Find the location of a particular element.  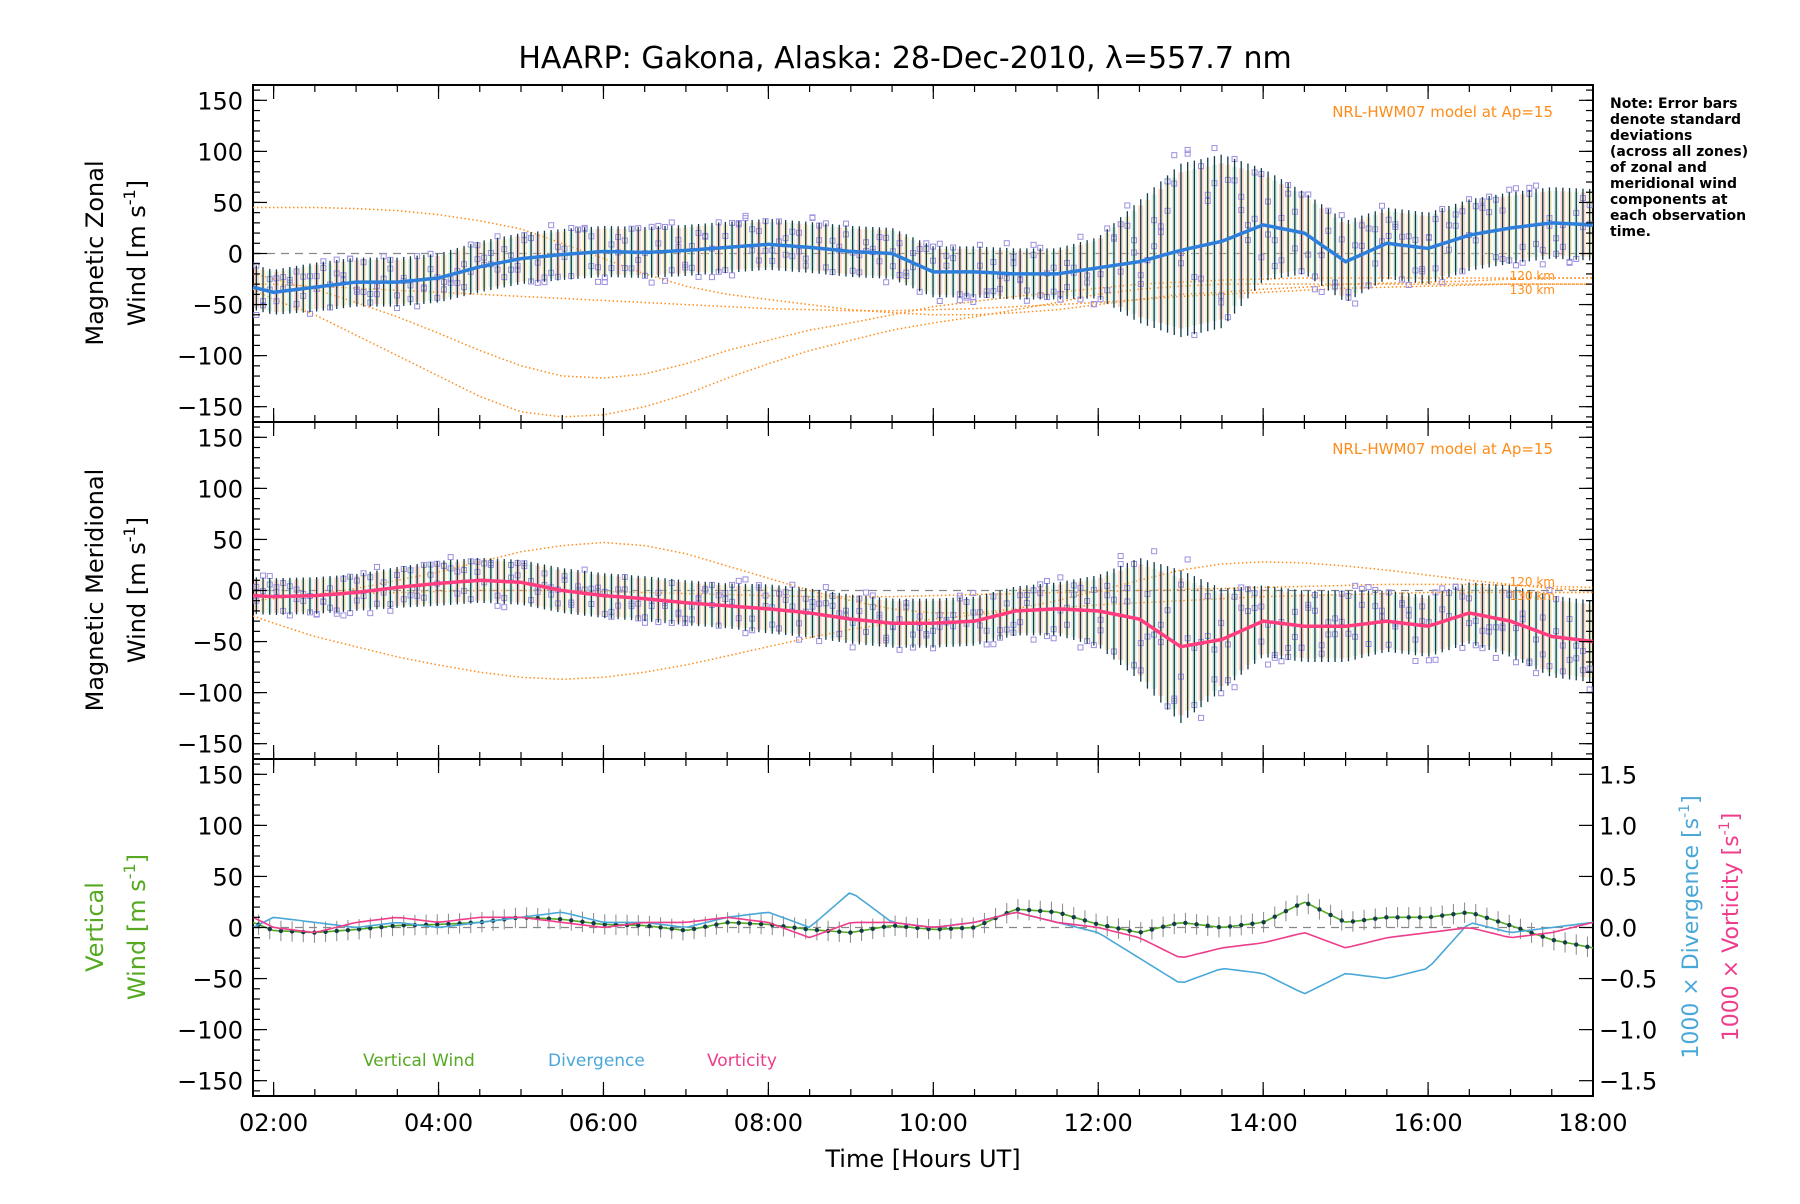

note-line: time. is located at coordinates (1630, 232).